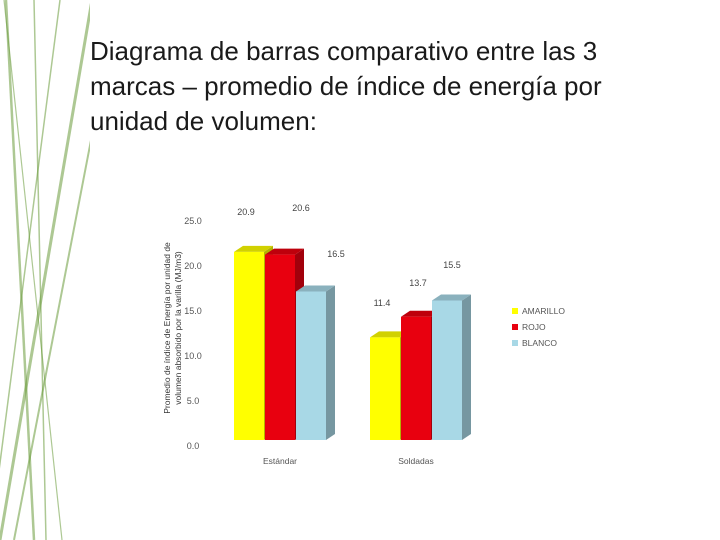  I want to click on data-label: 20.9, so click(246, 212).